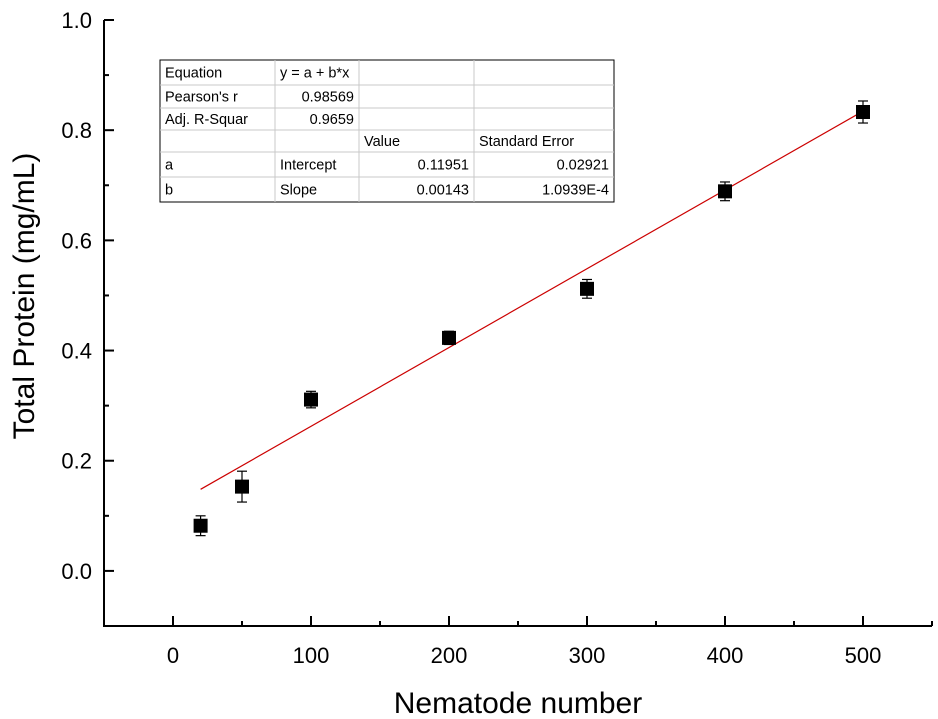  I want to click on x-tick-label: 400, so click(725, 655).